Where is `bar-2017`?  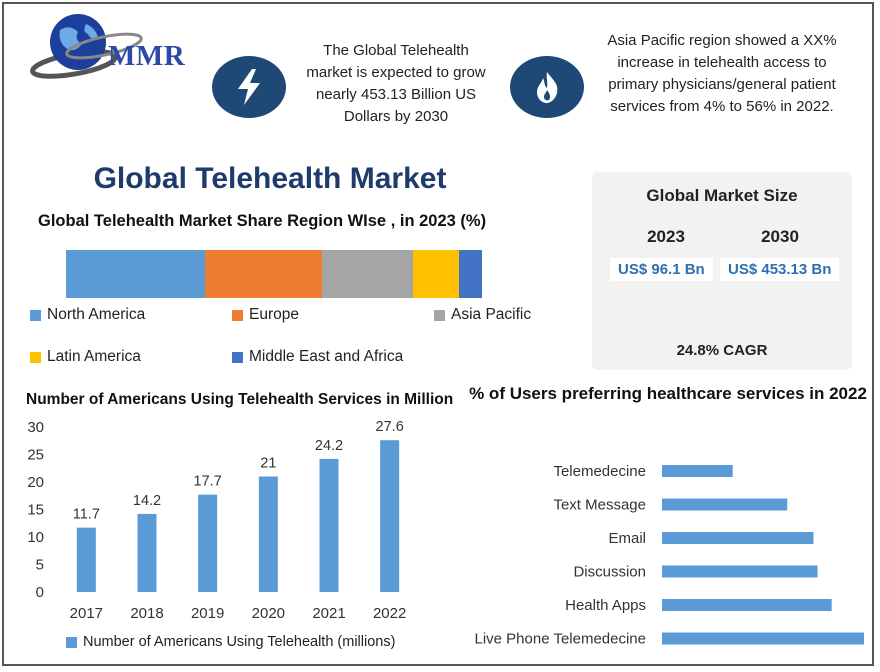 bar-2017 is located at coordinates (86, 559).